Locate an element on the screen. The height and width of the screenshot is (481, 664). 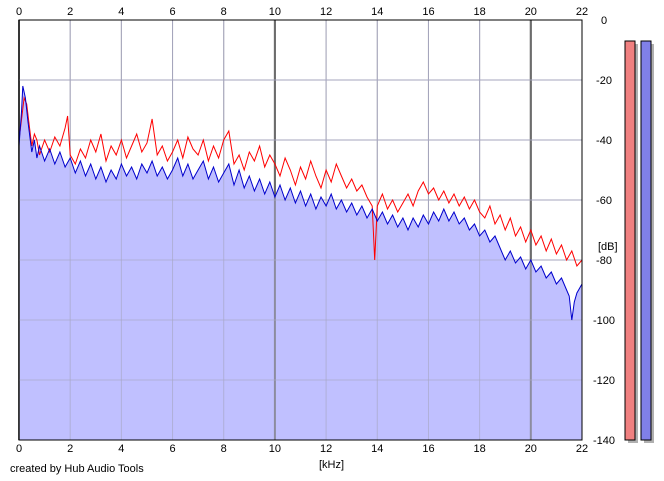
x-tick-label-top: 0 is located at coordinates (19, 12).